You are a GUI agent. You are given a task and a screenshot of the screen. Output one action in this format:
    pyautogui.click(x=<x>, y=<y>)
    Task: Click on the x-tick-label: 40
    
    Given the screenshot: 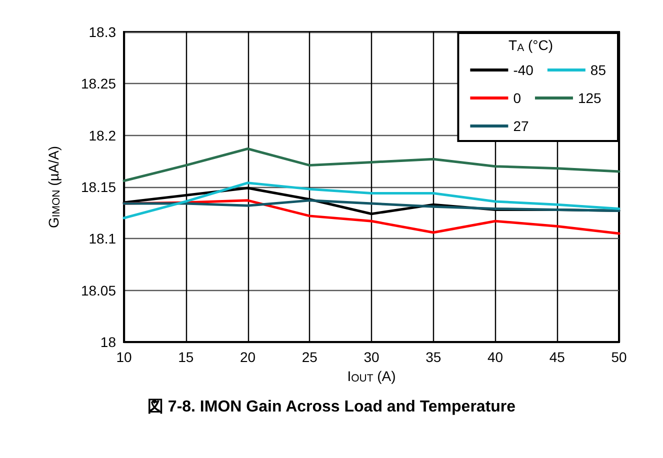 What is the action you would take?
    pyautogui.click(x=495, y=357)
    